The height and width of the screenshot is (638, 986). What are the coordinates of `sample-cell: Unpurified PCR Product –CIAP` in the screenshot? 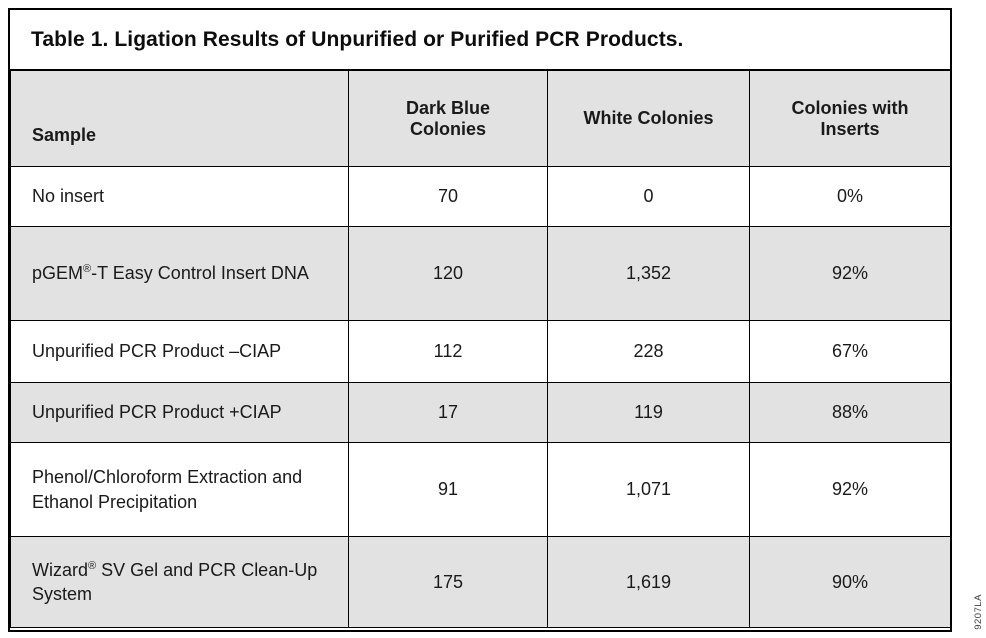 It's located at (179, 351).